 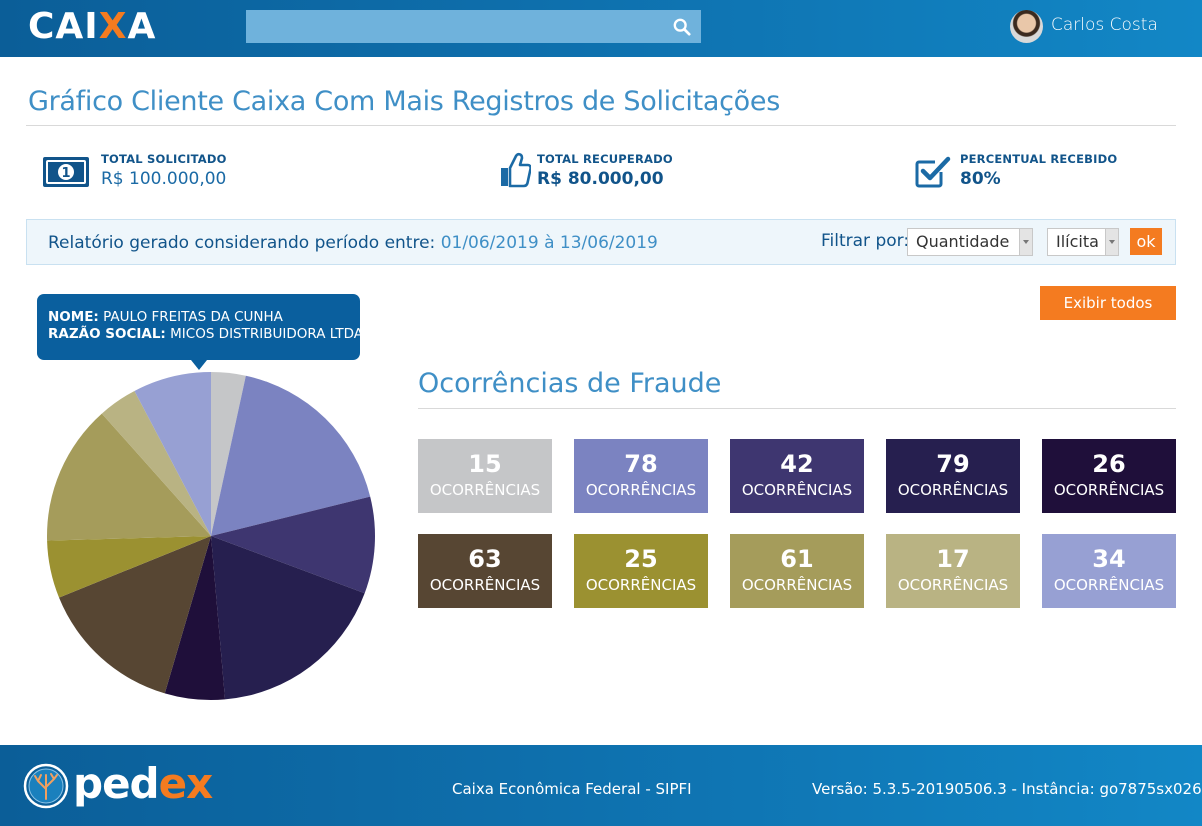 What do you see at coordinates (73, 317) in the screenshot?
I see `tooltip-name-label: NOME:` at bounding box center [73, 317].